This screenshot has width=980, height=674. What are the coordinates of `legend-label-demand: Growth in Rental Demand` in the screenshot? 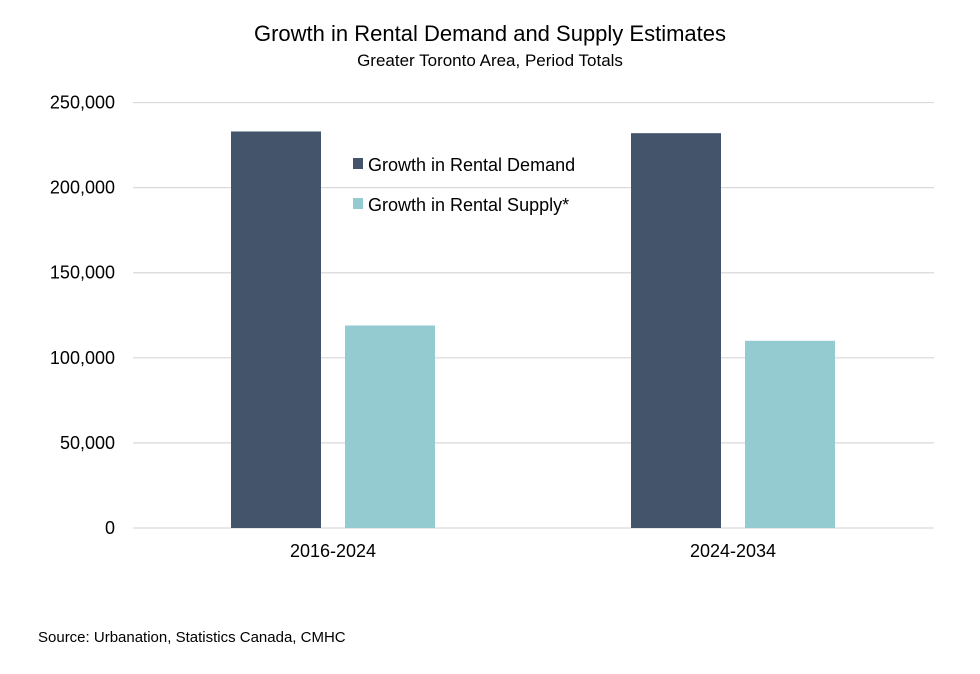 It's located at (471, 165).